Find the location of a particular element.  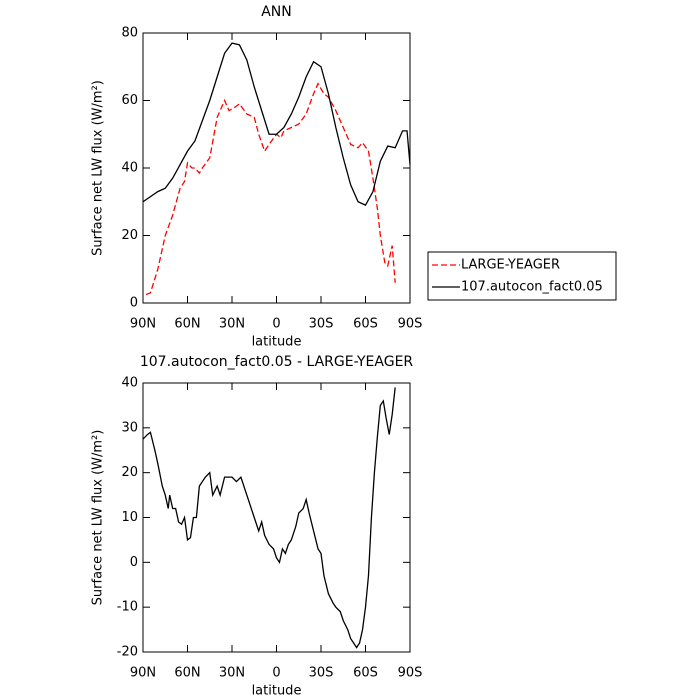

y-tick-label: 10 is located at coordinates (129, 517).